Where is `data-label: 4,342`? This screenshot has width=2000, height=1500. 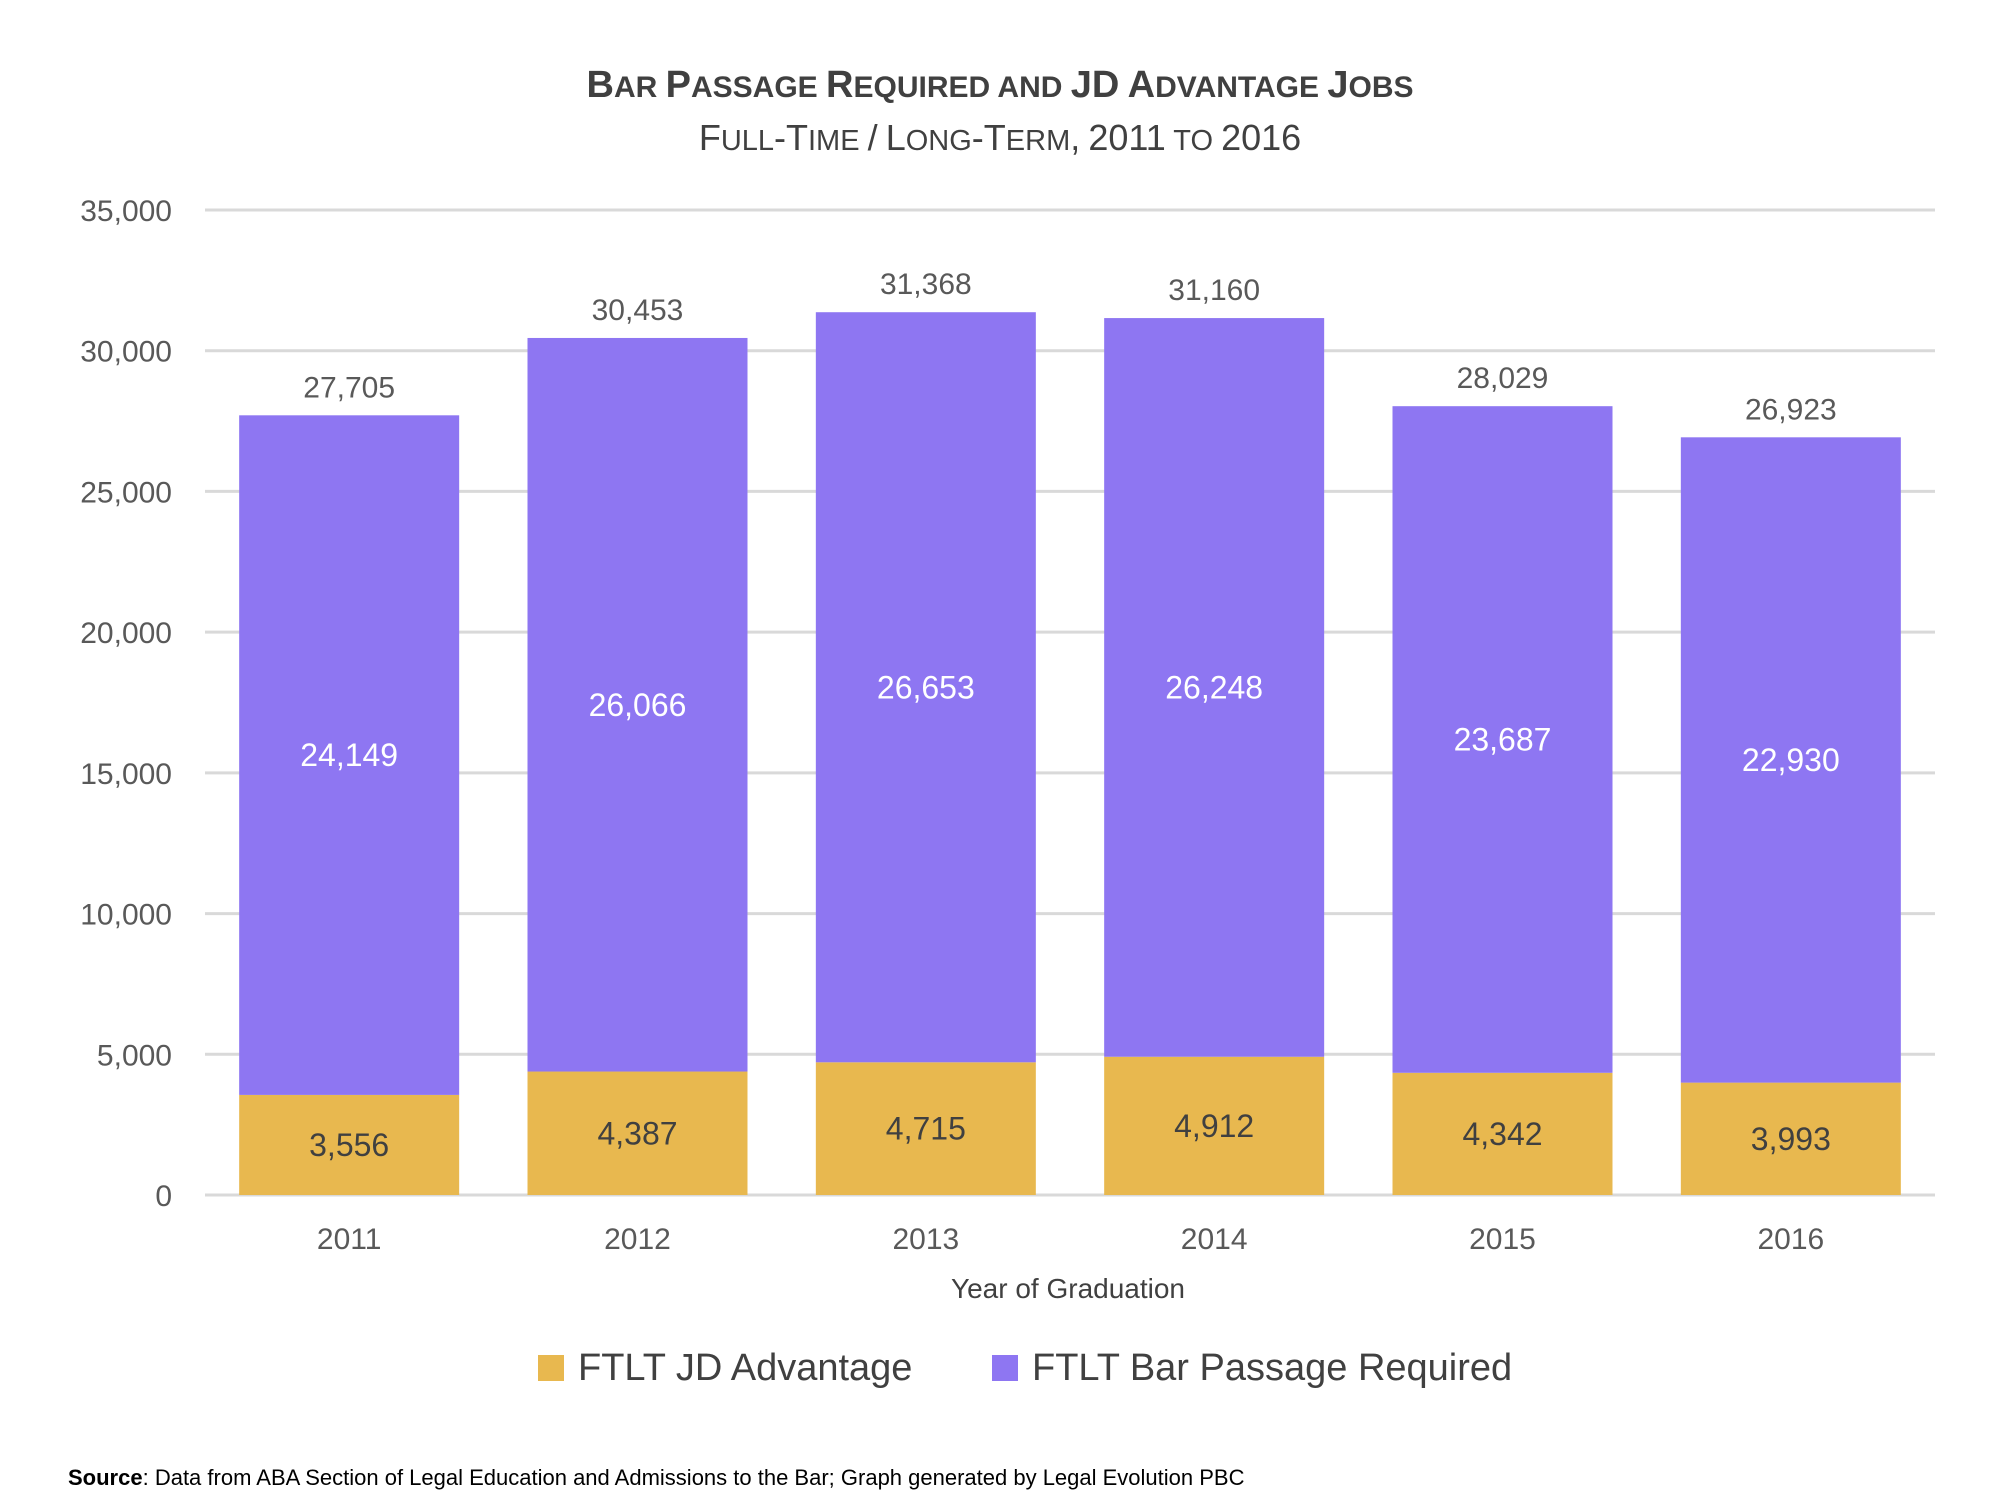
data-label: 4,342 is located at coordinates (1502, 1134).